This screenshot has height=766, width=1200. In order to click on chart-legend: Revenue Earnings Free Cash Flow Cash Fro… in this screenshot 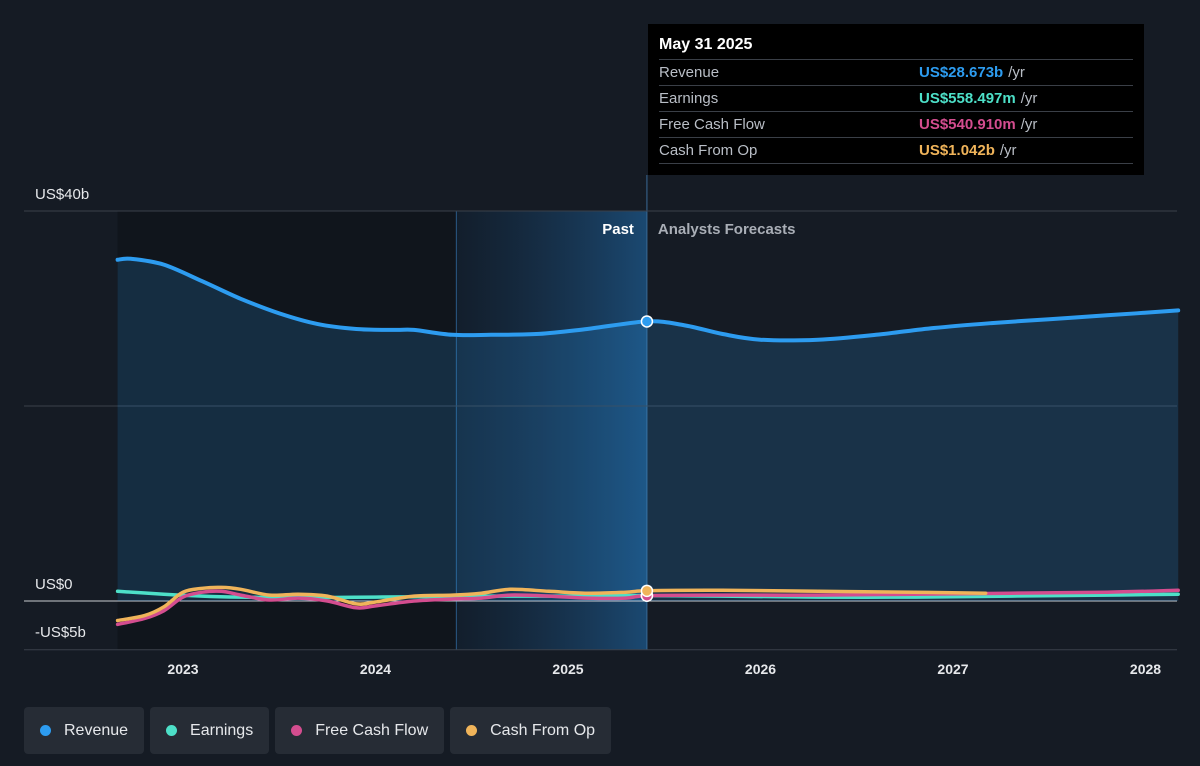, I will do `click(320, 730)`.